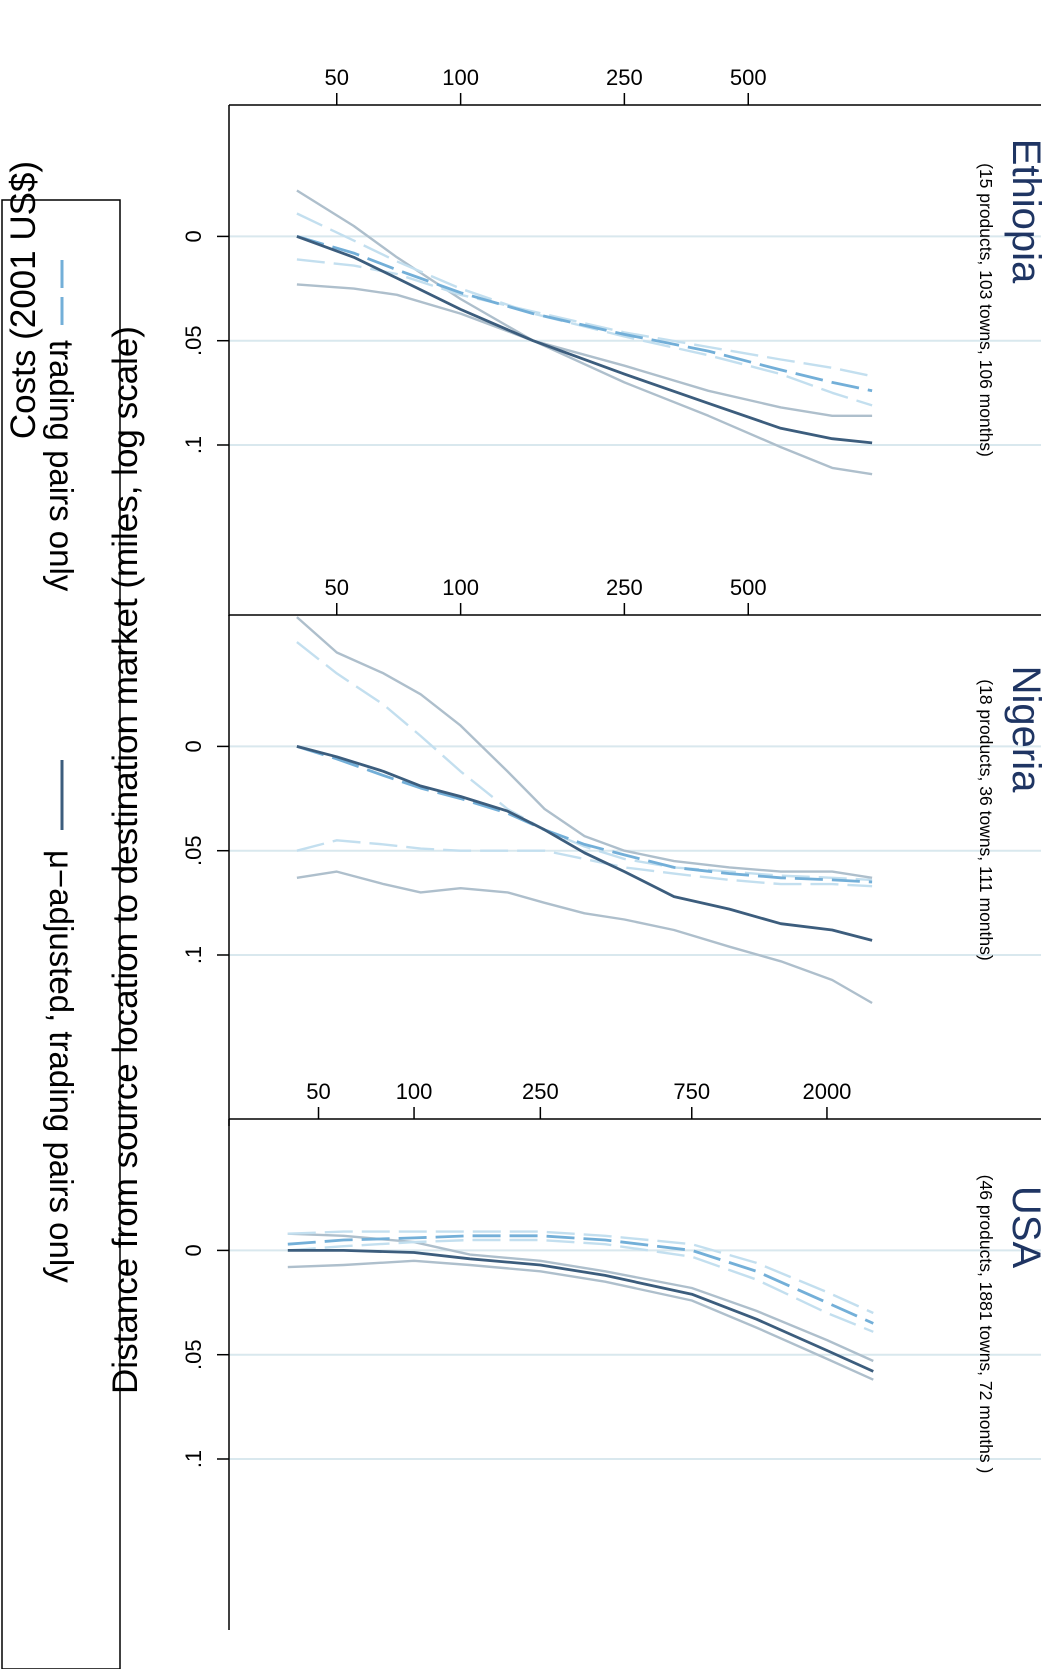 The height and width of the screenshot is (1669, 1047). I want to click on x-tick-label: 2000, so click(826, 1091).